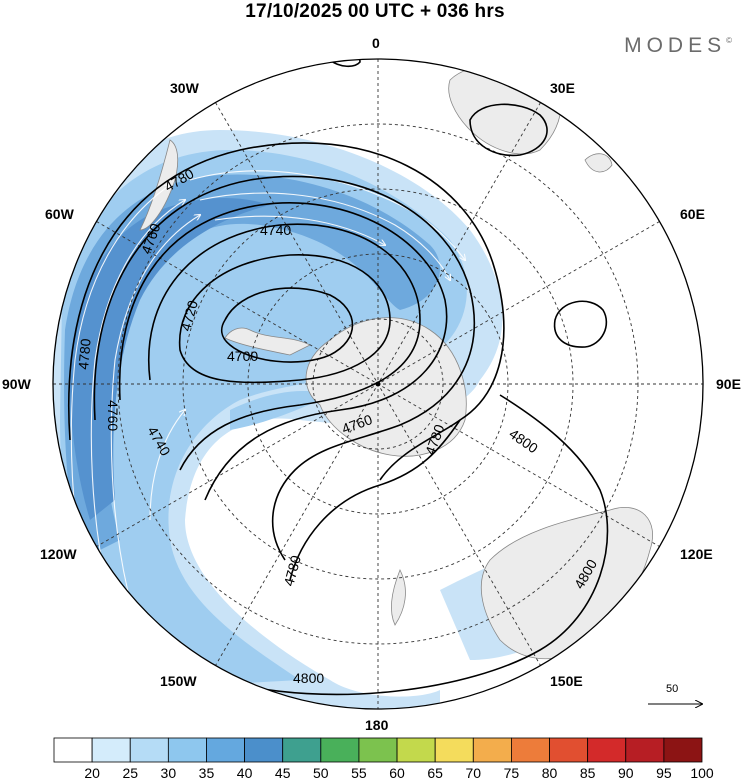  What do you see at coordinates (359, 773) in the screenshot?
I see `colorbar-tick-label: 55` at bounding box center [359, 773].